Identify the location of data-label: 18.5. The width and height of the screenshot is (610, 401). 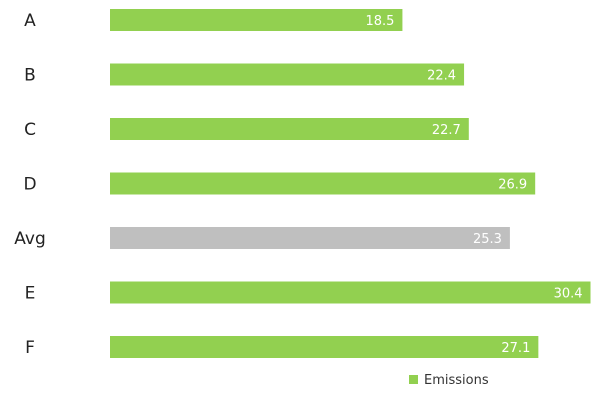
(379, 21).